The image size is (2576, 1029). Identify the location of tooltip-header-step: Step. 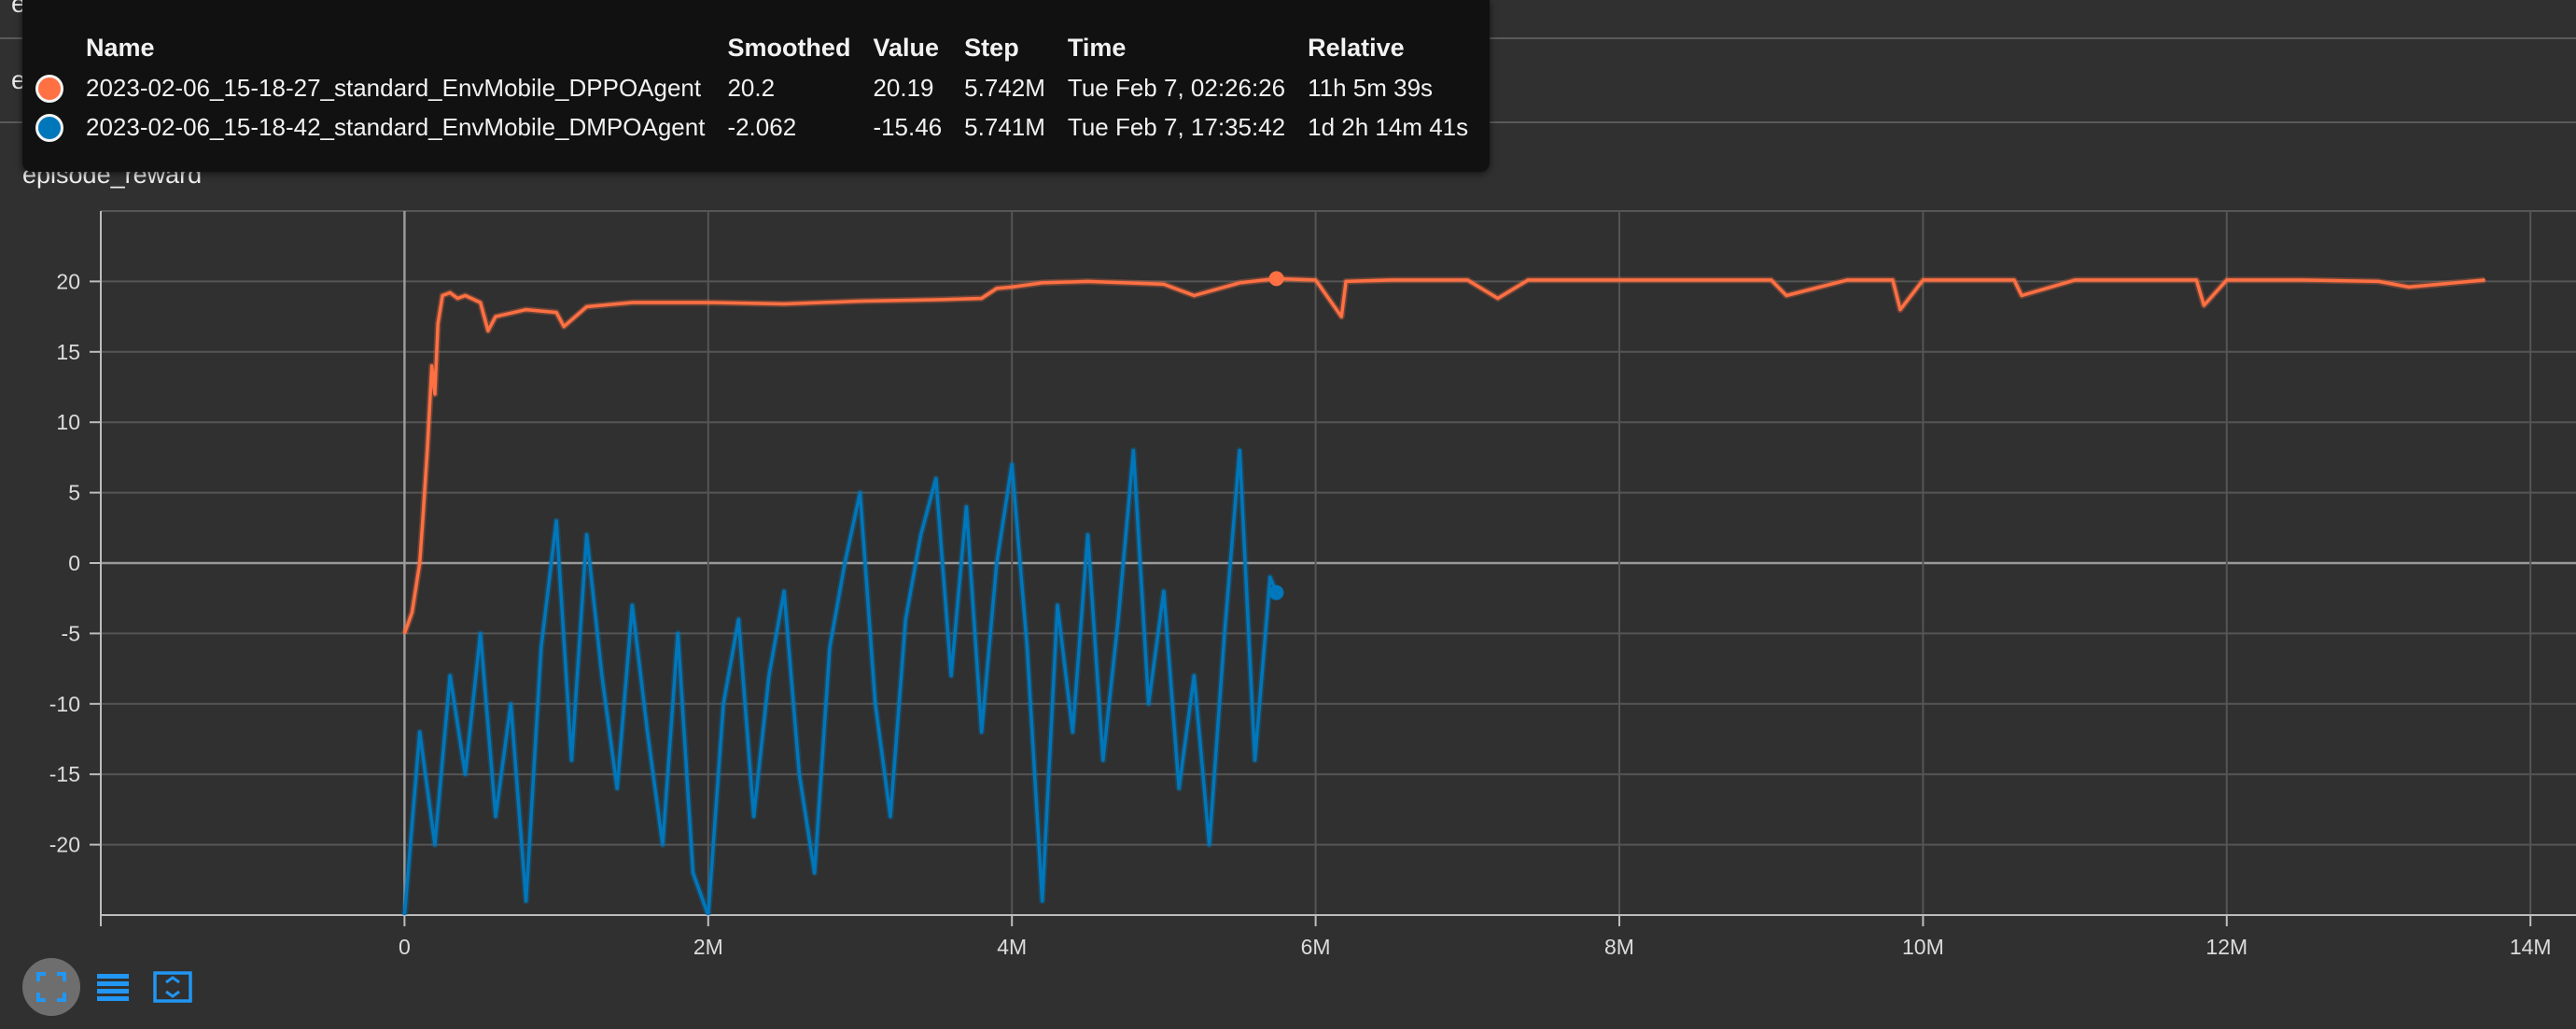
(991, 48).